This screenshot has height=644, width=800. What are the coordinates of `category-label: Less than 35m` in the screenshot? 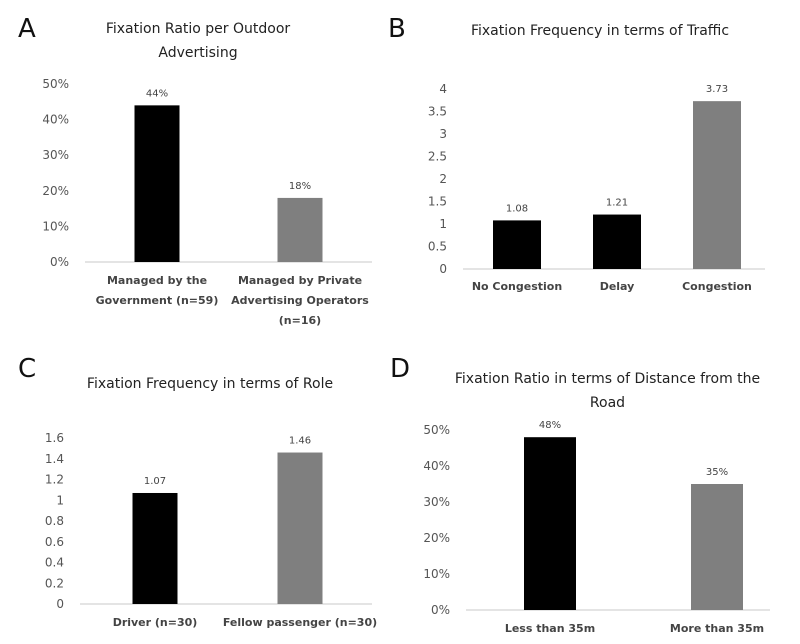 It's located at (550, 628).